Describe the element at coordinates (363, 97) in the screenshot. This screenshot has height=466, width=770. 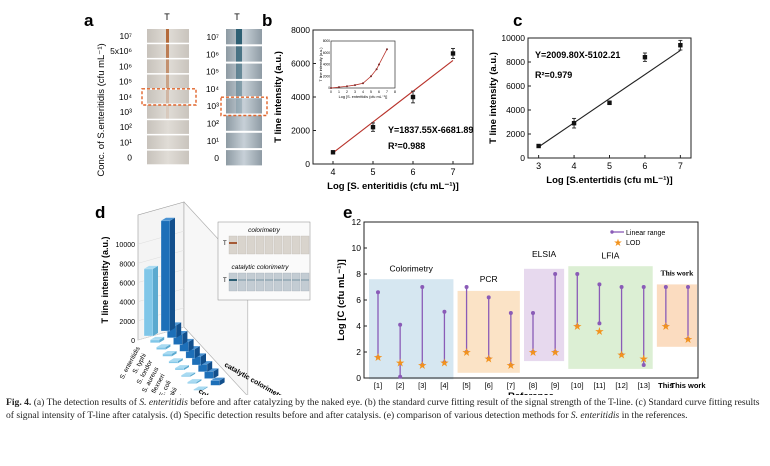
I see `inset-x-label: Log [S. enteritidis (cfu mL⁻¹)]` at that location.